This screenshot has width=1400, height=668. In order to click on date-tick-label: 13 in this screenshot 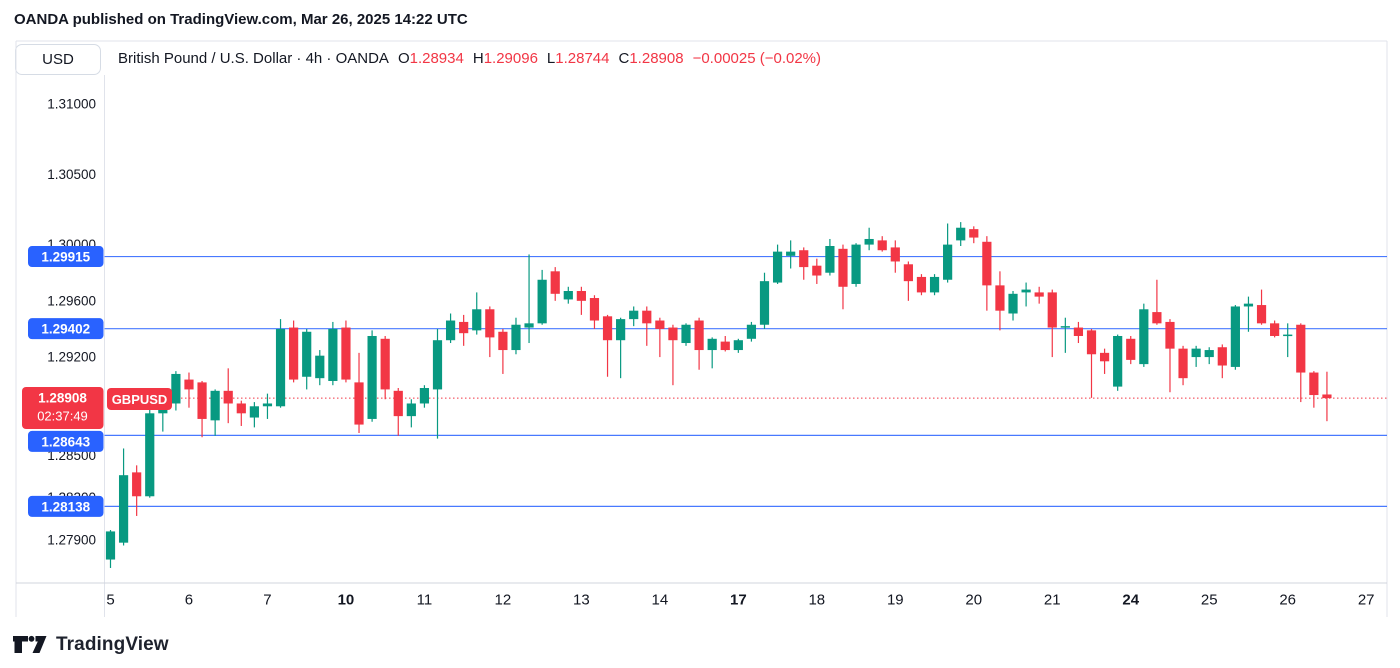, I will do `click(581, 600)`.